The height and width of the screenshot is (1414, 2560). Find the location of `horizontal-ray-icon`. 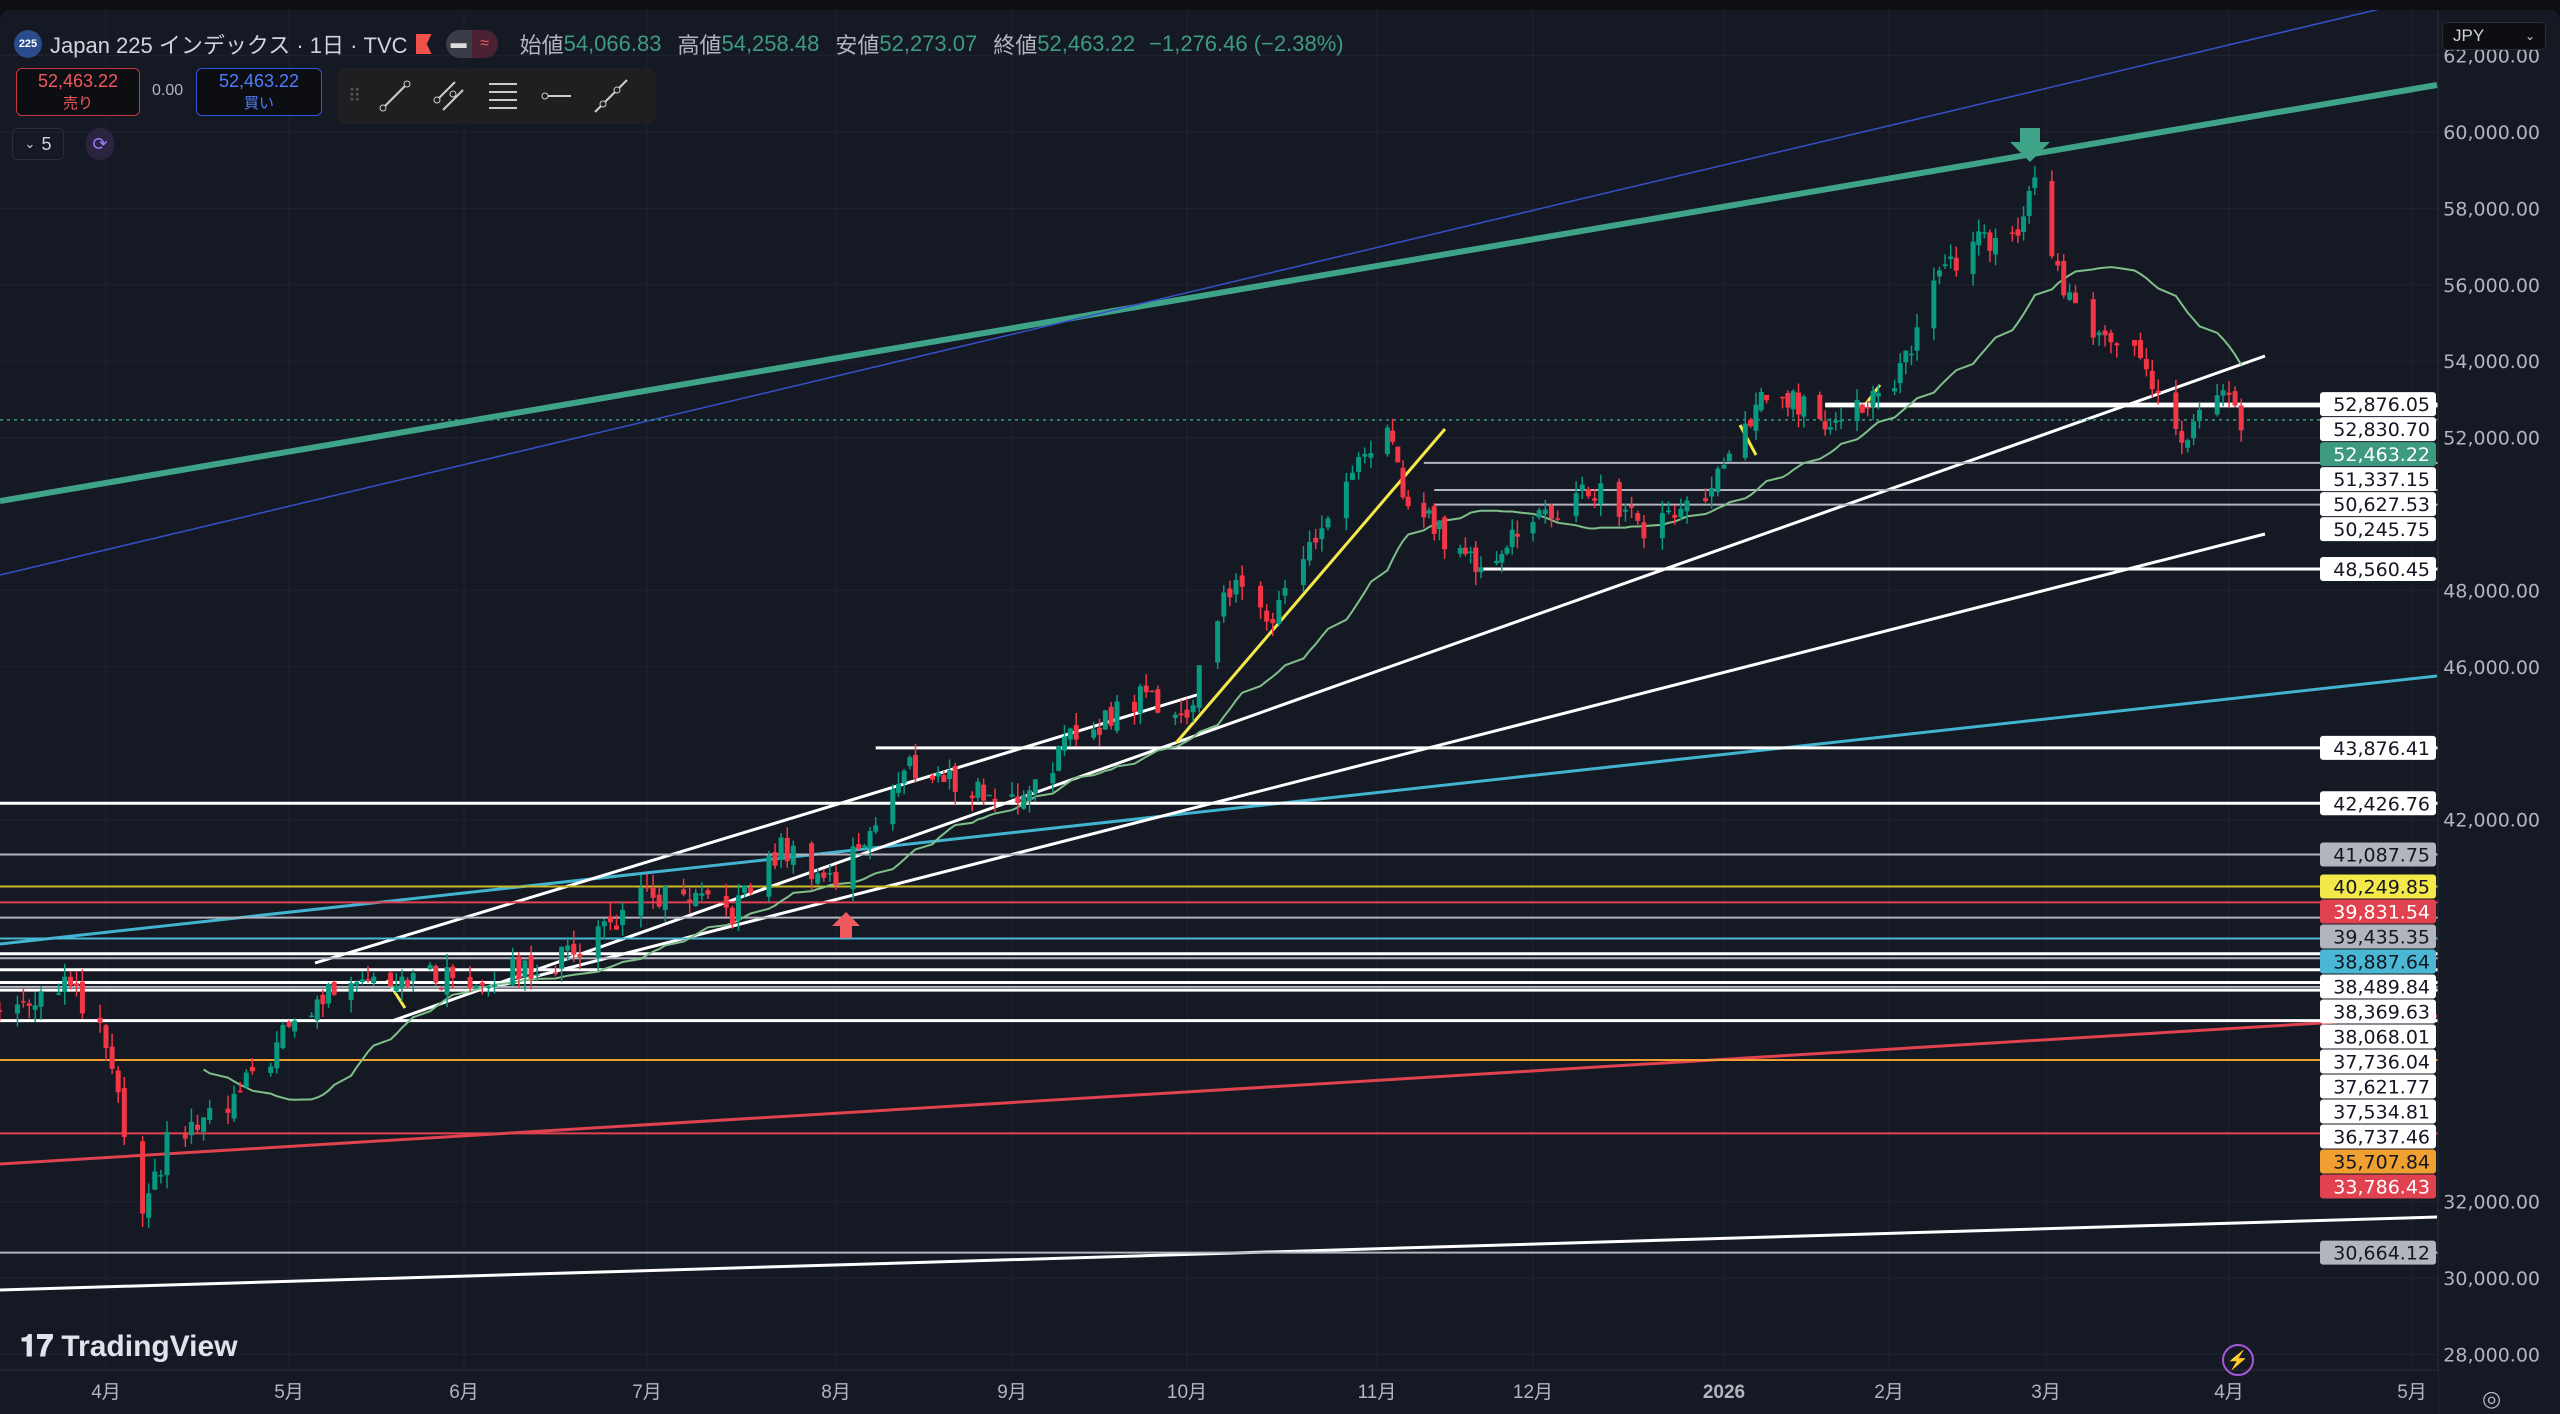

horizontal-ray-icon is located at coordinates (557, 96).